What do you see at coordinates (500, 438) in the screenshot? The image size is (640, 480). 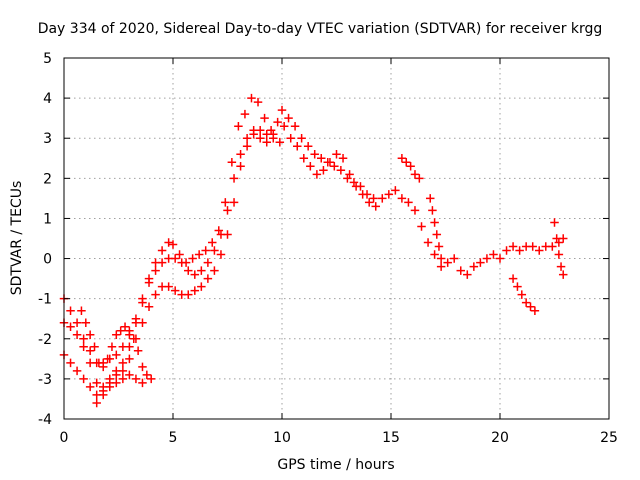 I see `x-tick-label: 20` at bounding box center [500, 438].